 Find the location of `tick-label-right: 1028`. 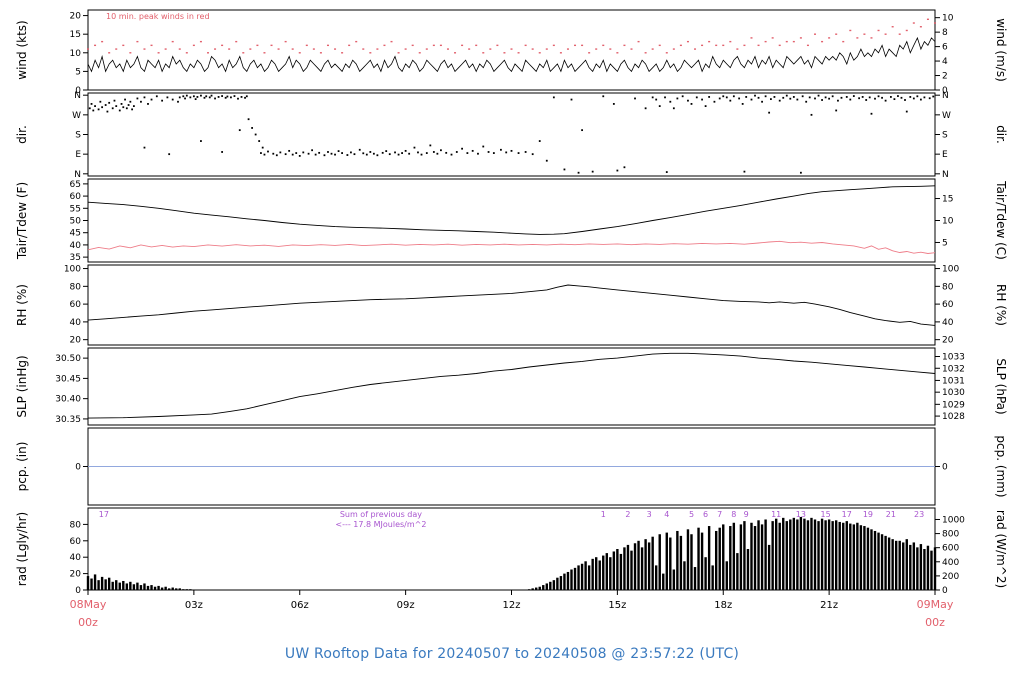

tick-label-right: 1028 is located at coordinates (953, 417).